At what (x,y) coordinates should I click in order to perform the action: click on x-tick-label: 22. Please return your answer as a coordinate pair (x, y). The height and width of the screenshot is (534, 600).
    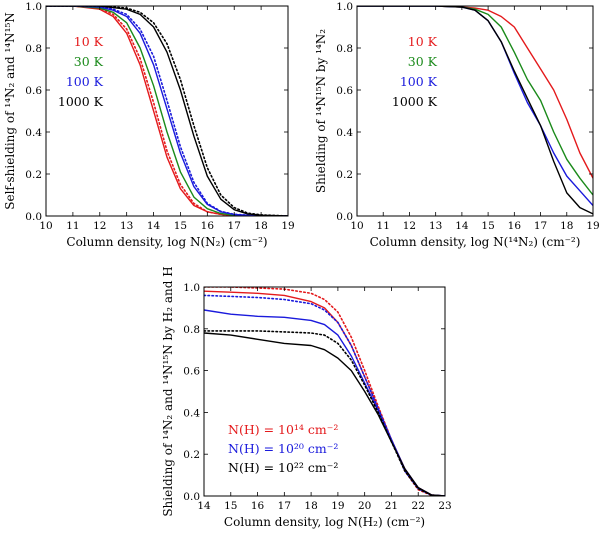
    Looking at the image, I should click on (418, 506).